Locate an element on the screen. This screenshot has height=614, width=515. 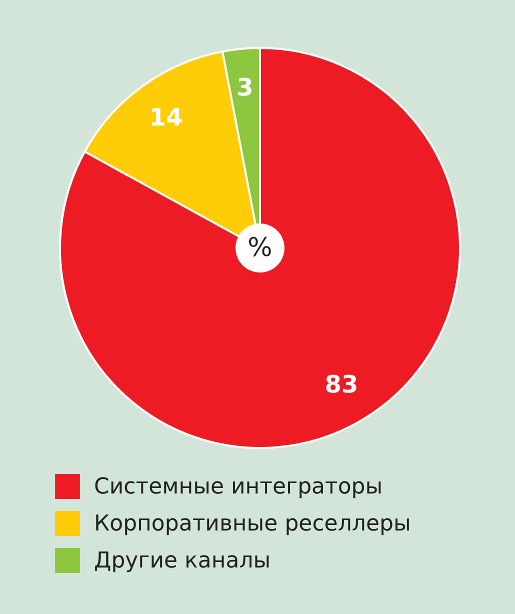
data-label: 83 is located at coordinates (341, 384).